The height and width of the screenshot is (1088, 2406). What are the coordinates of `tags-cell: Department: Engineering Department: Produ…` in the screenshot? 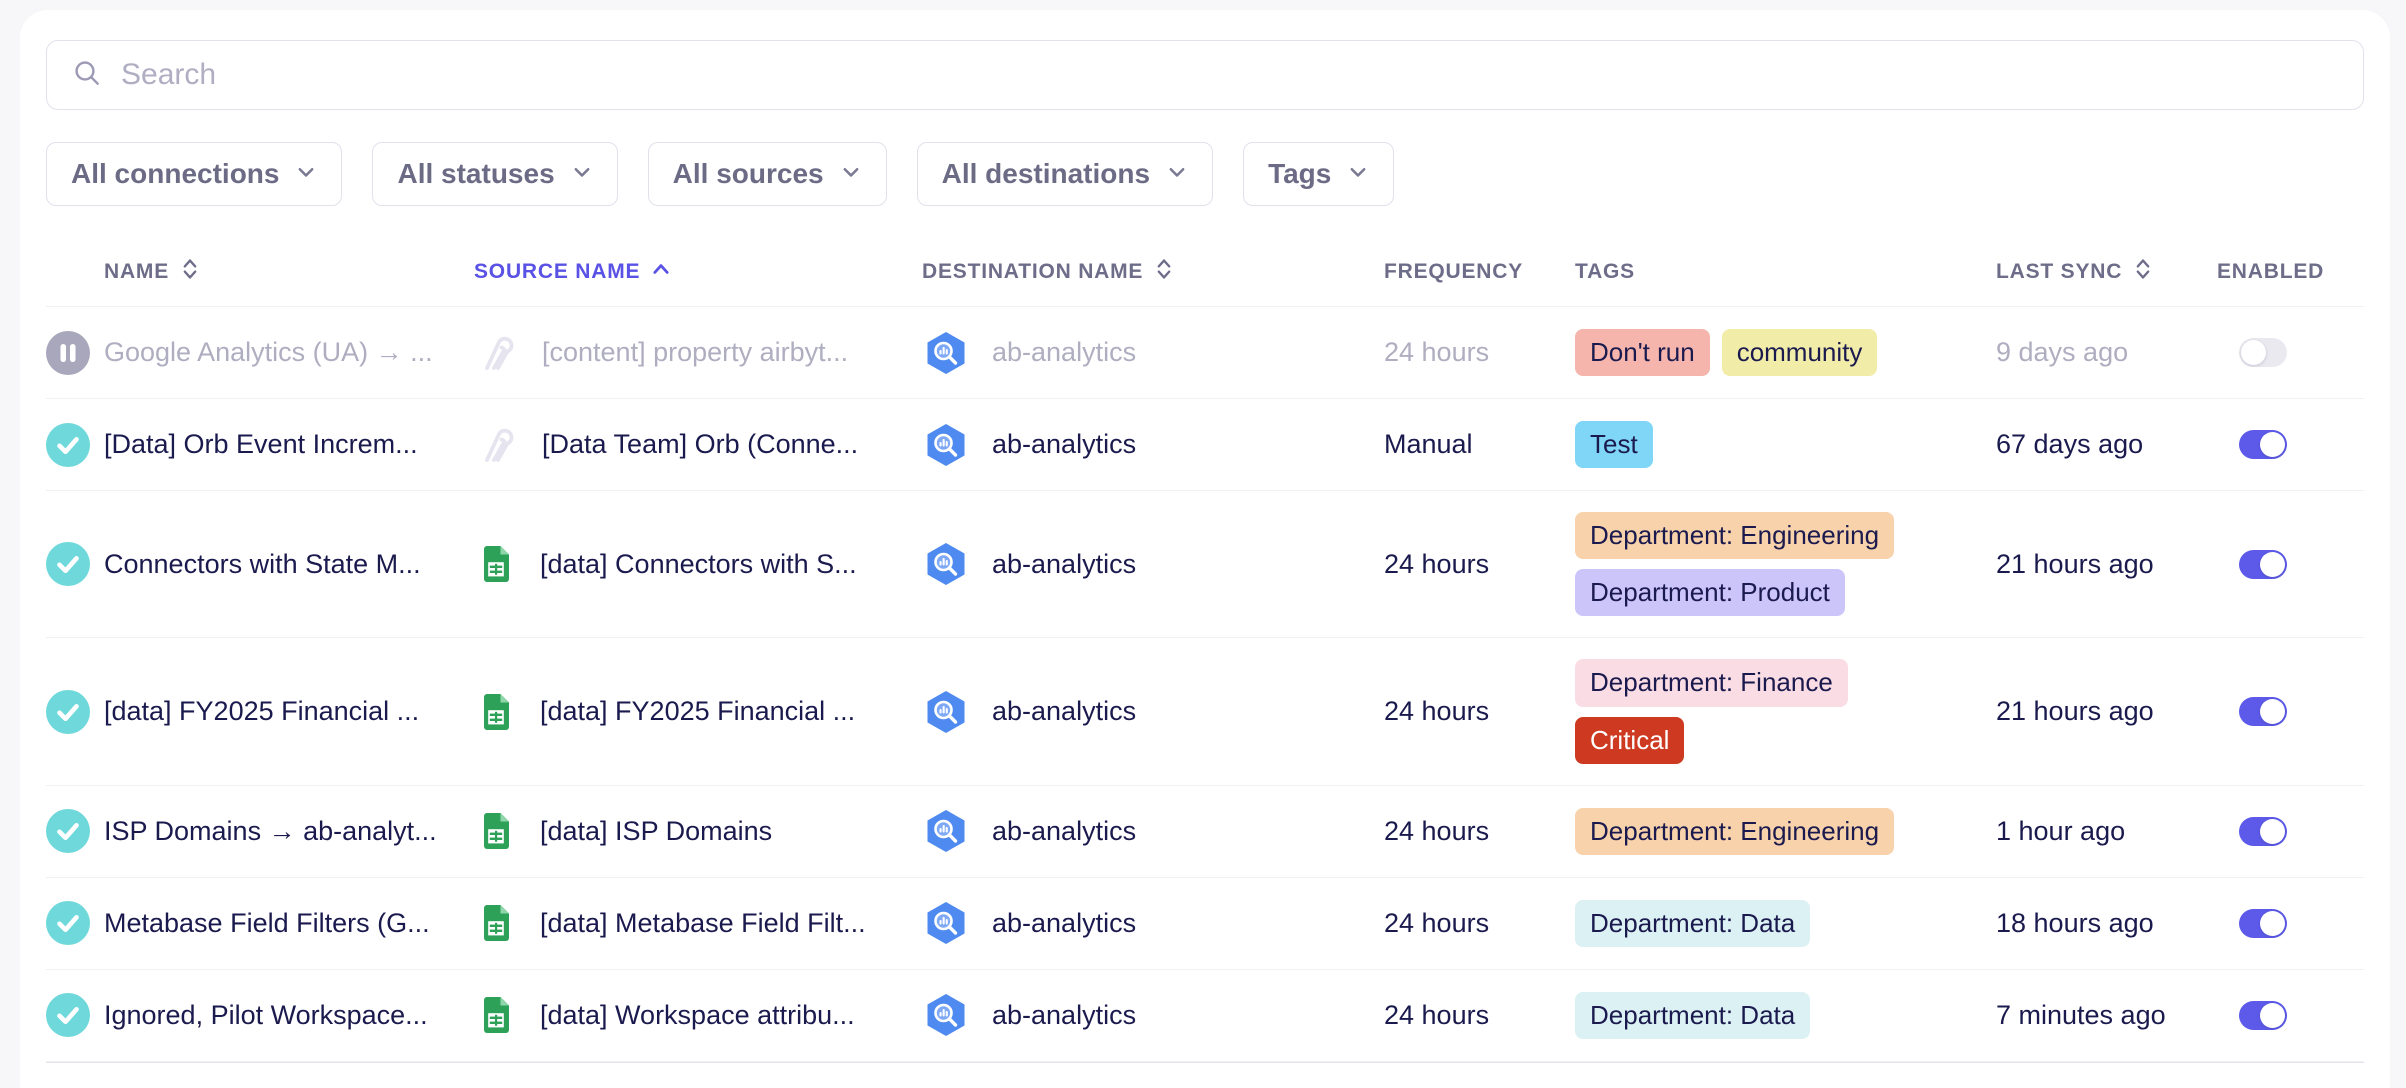 It's located at (1745, 564).